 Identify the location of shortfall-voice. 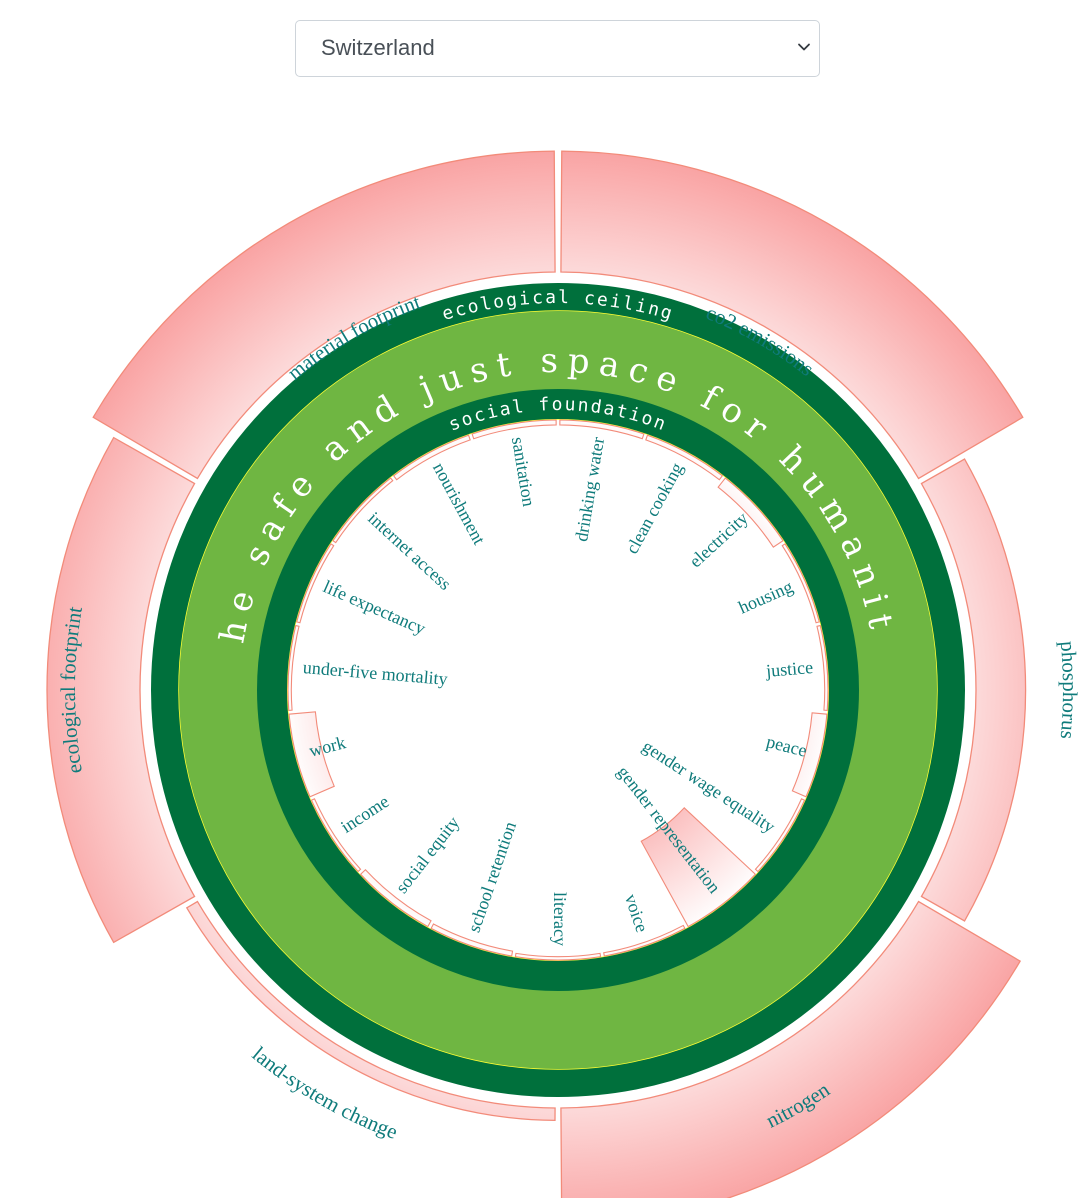
(644, 940).